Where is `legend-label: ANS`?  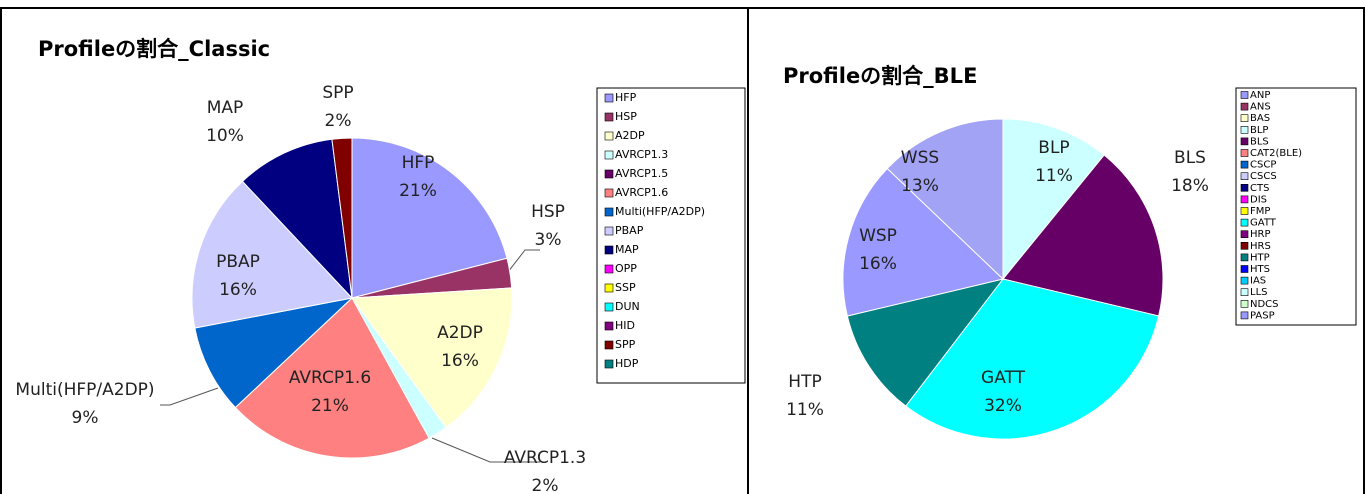
legend-label: ANS is located at coordinates (1260, 107).